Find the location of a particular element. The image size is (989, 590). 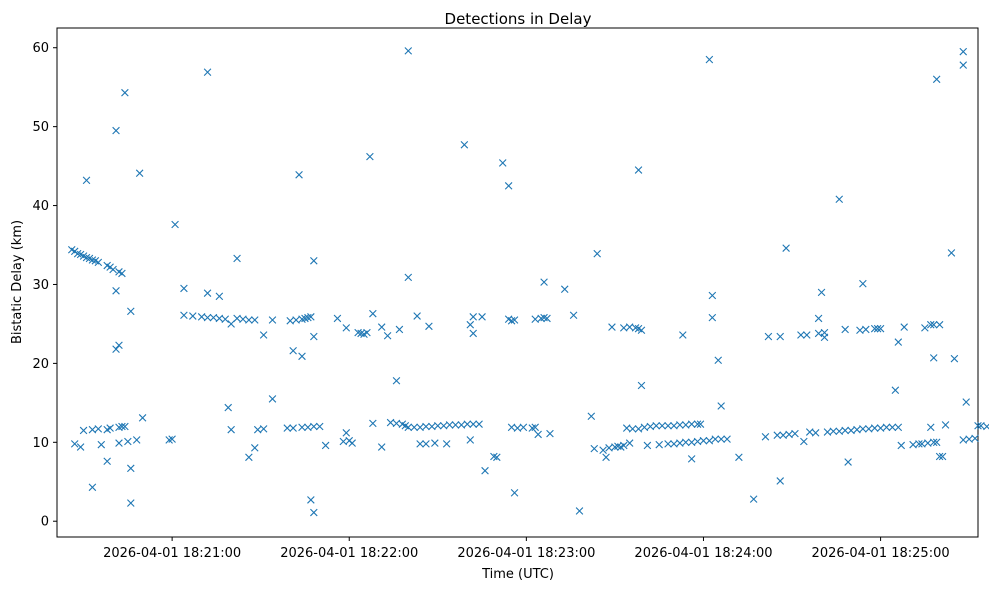

y-tick-label: 40 is located at coordinates (40, 206).